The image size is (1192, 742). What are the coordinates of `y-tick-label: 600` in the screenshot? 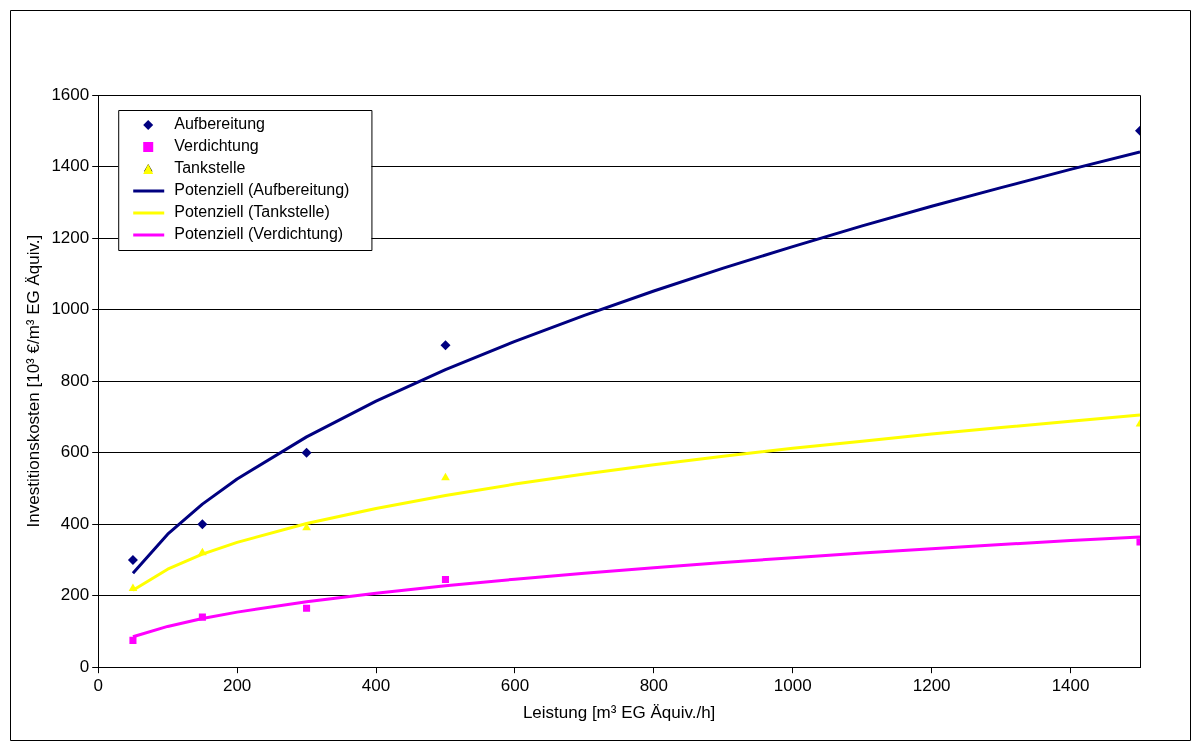 It's located at (75, 452).